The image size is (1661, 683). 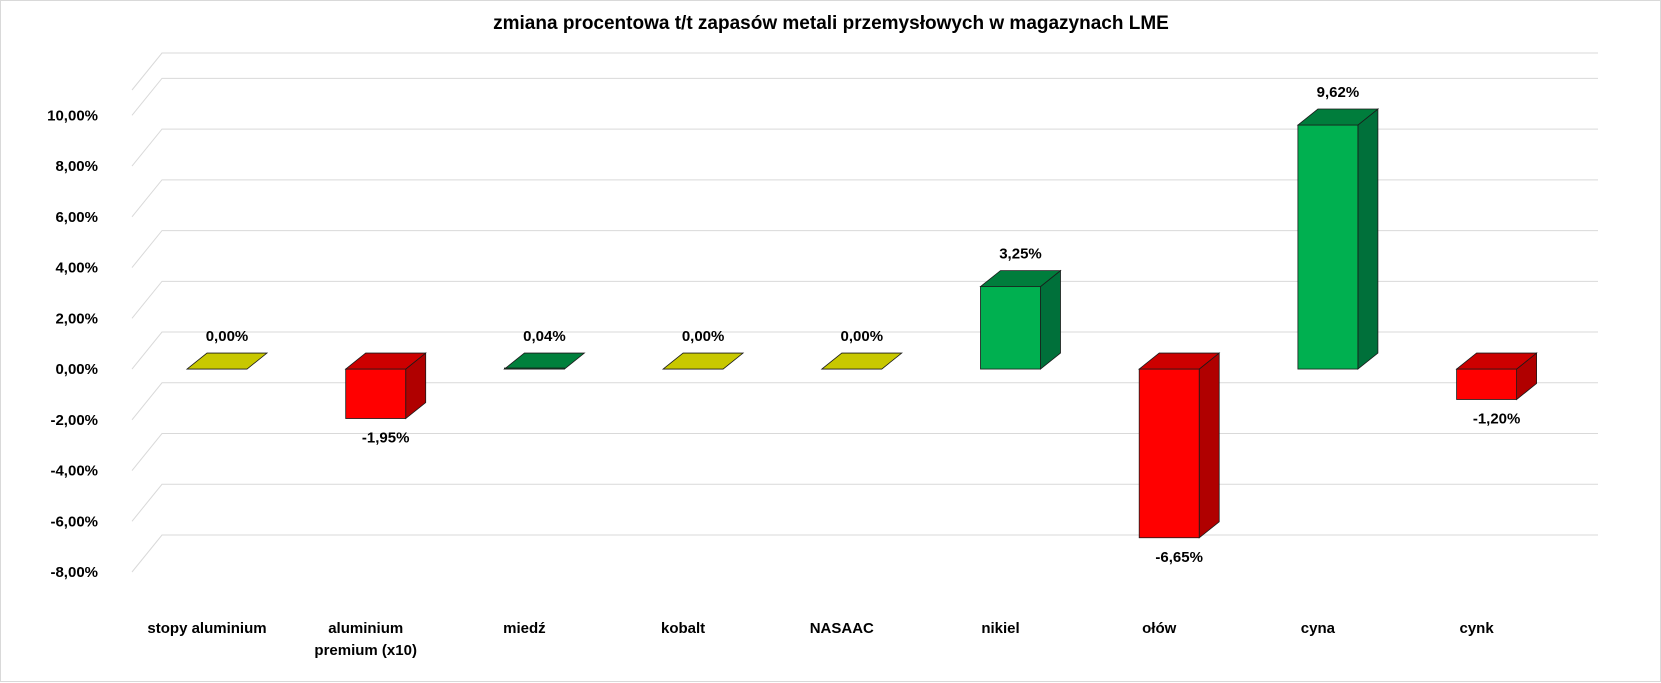 I want to click on y-tick-label: -4,00%, so click(x=74, y=471).